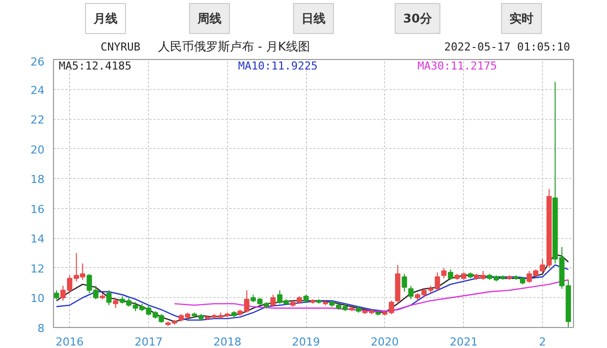 This screenshot has height=348, width=607. What do you see at coordinates (37, 62) in the screenshot?
I see `y-tick-label: 26` at bounding box center [37, 62].